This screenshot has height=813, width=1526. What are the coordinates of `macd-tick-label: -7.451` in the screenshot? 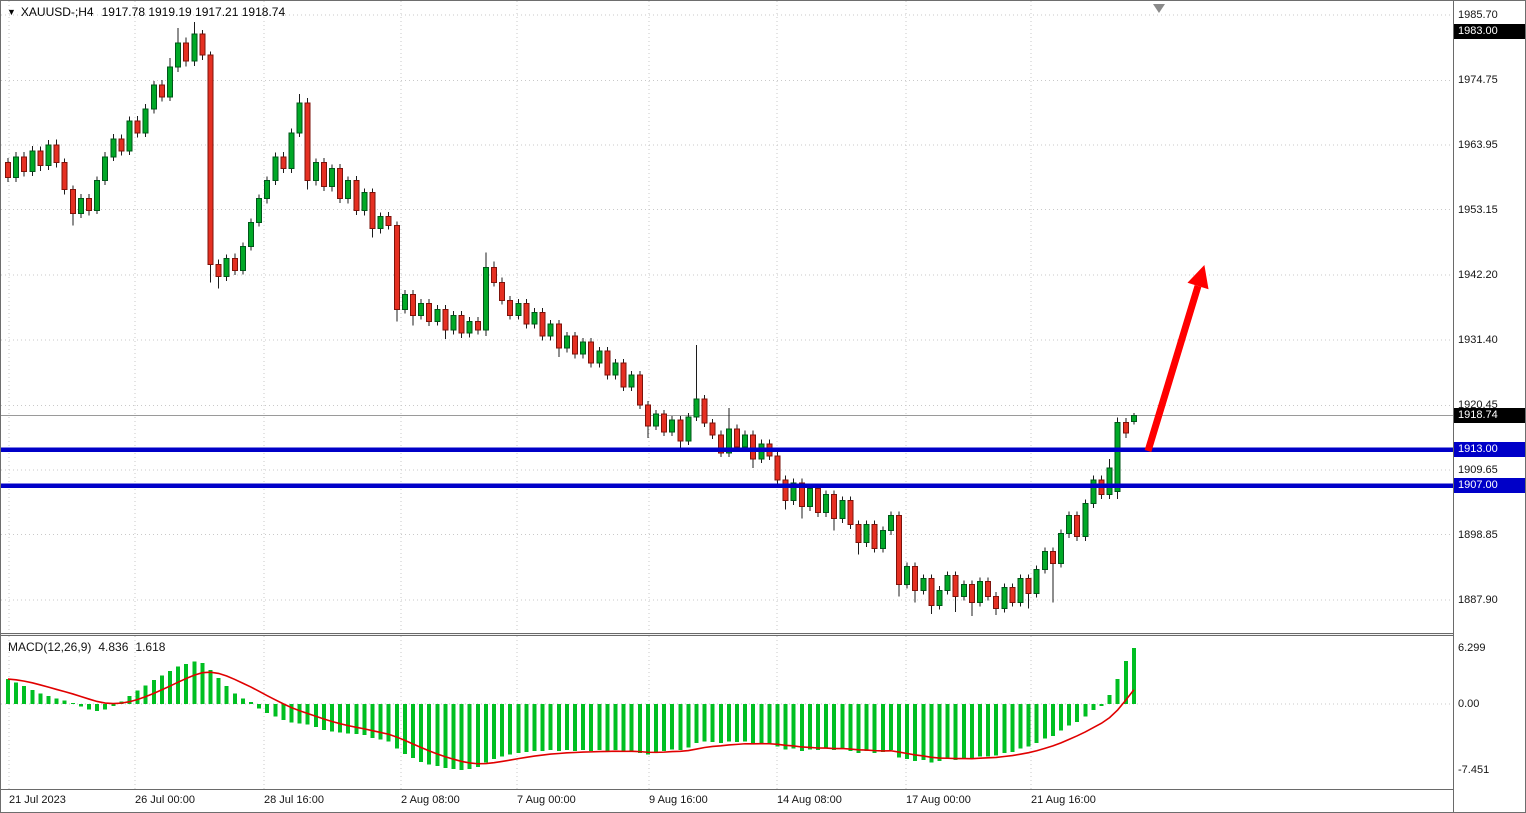 It's located at (1474, 770).